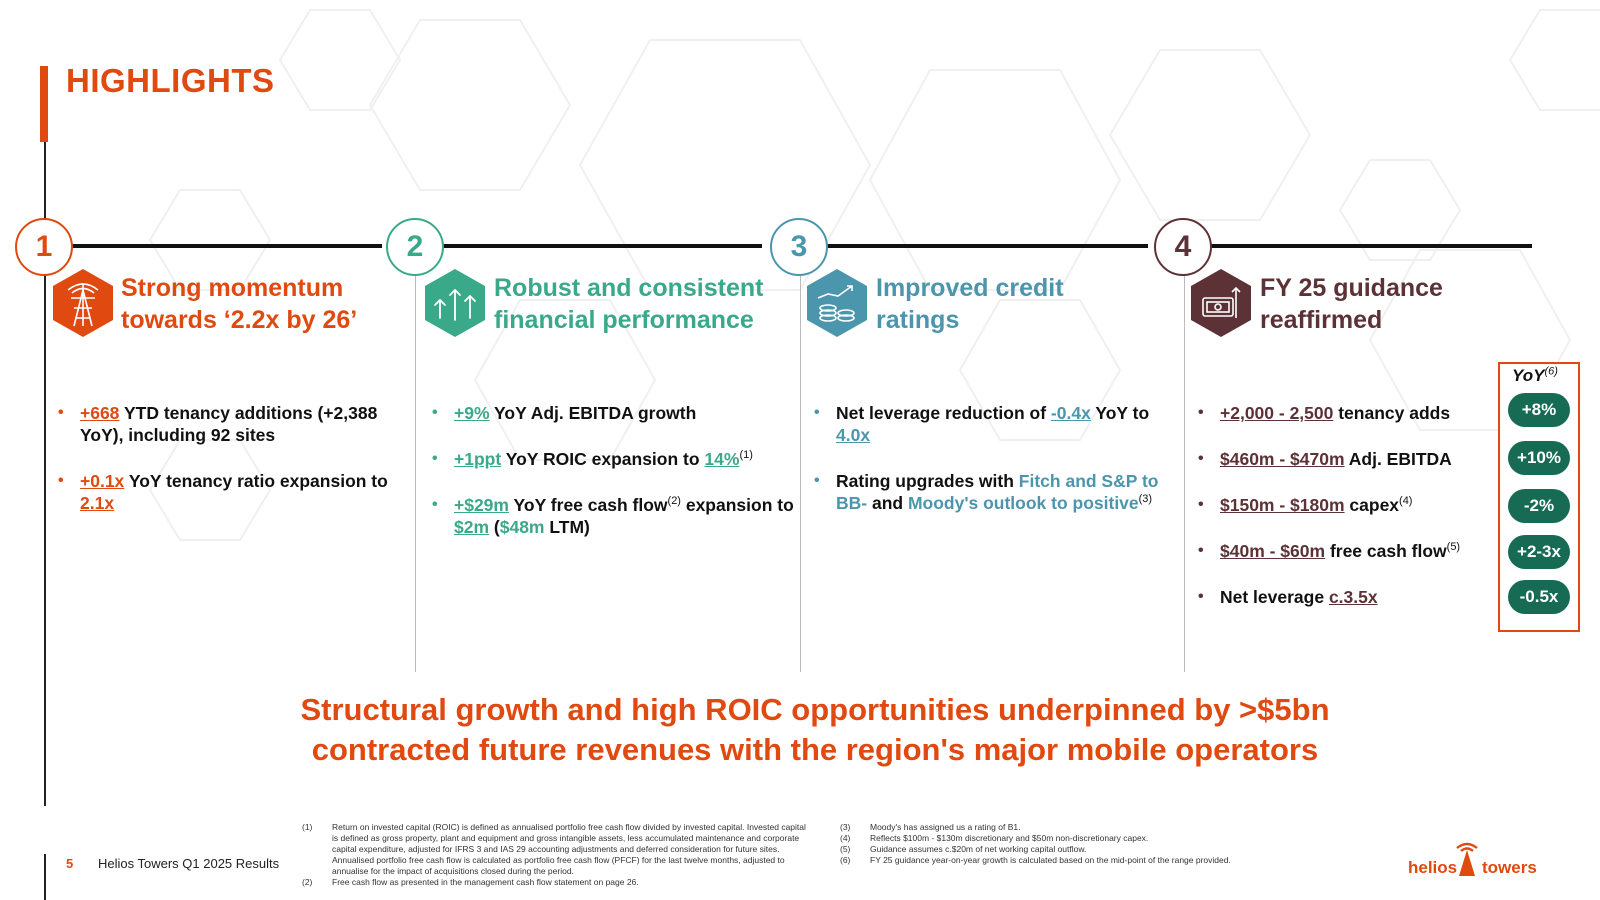 The height and width of the screenshot is (900, 1600). I want to click on list-item: • +1ppt YoY ROIC expansion to 14%(1), so click(592, 459).